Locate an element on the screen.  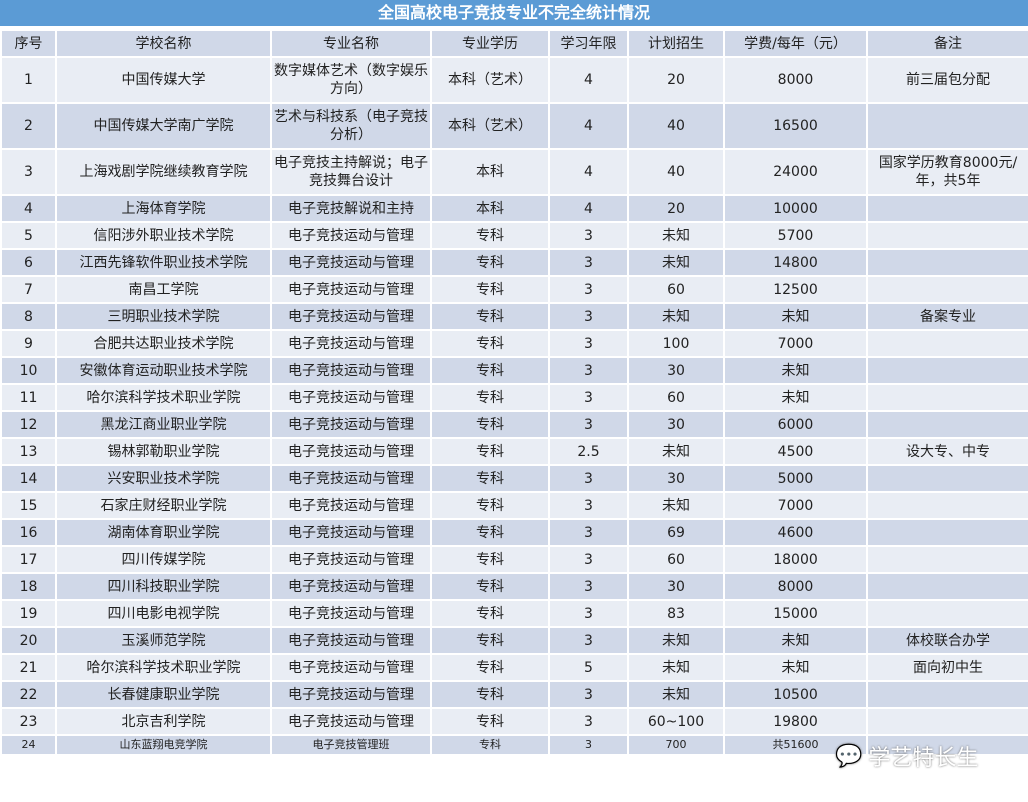
table-row: 12 黑龙江商业职业学院 电子竞技运动与管理 专科 3 30 6000 is located at coordinates (514, 424).